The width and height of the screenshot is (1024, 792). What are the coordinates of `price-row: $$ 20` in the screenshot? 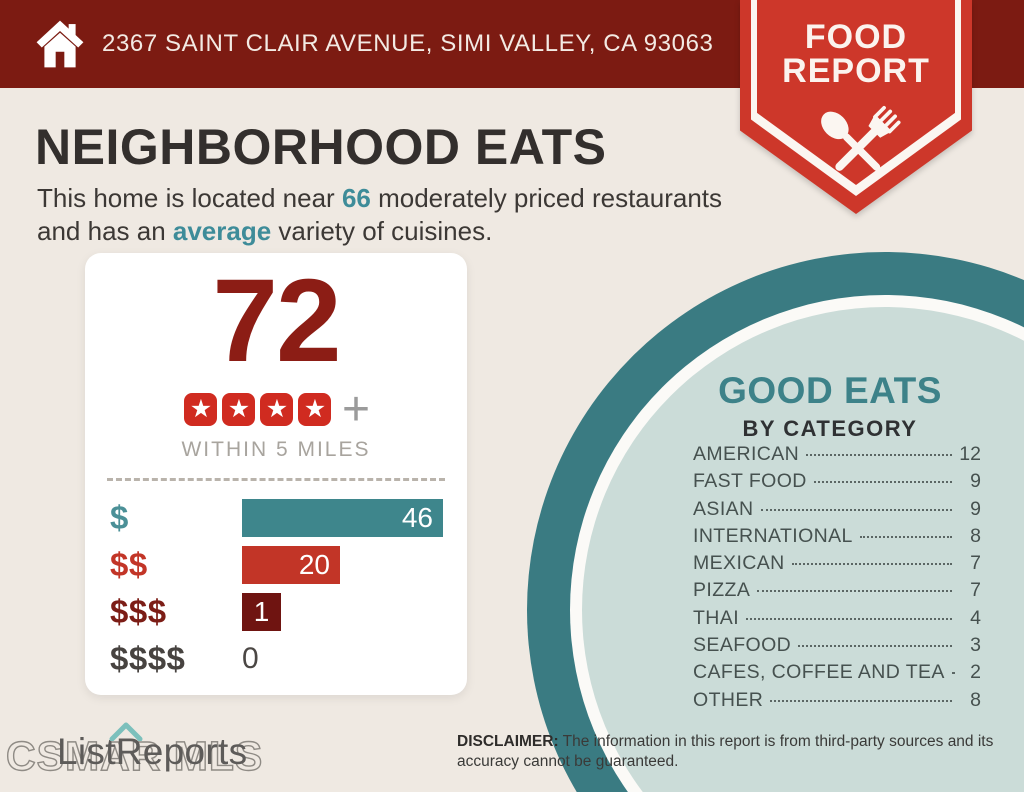 It's located at (288, 565).